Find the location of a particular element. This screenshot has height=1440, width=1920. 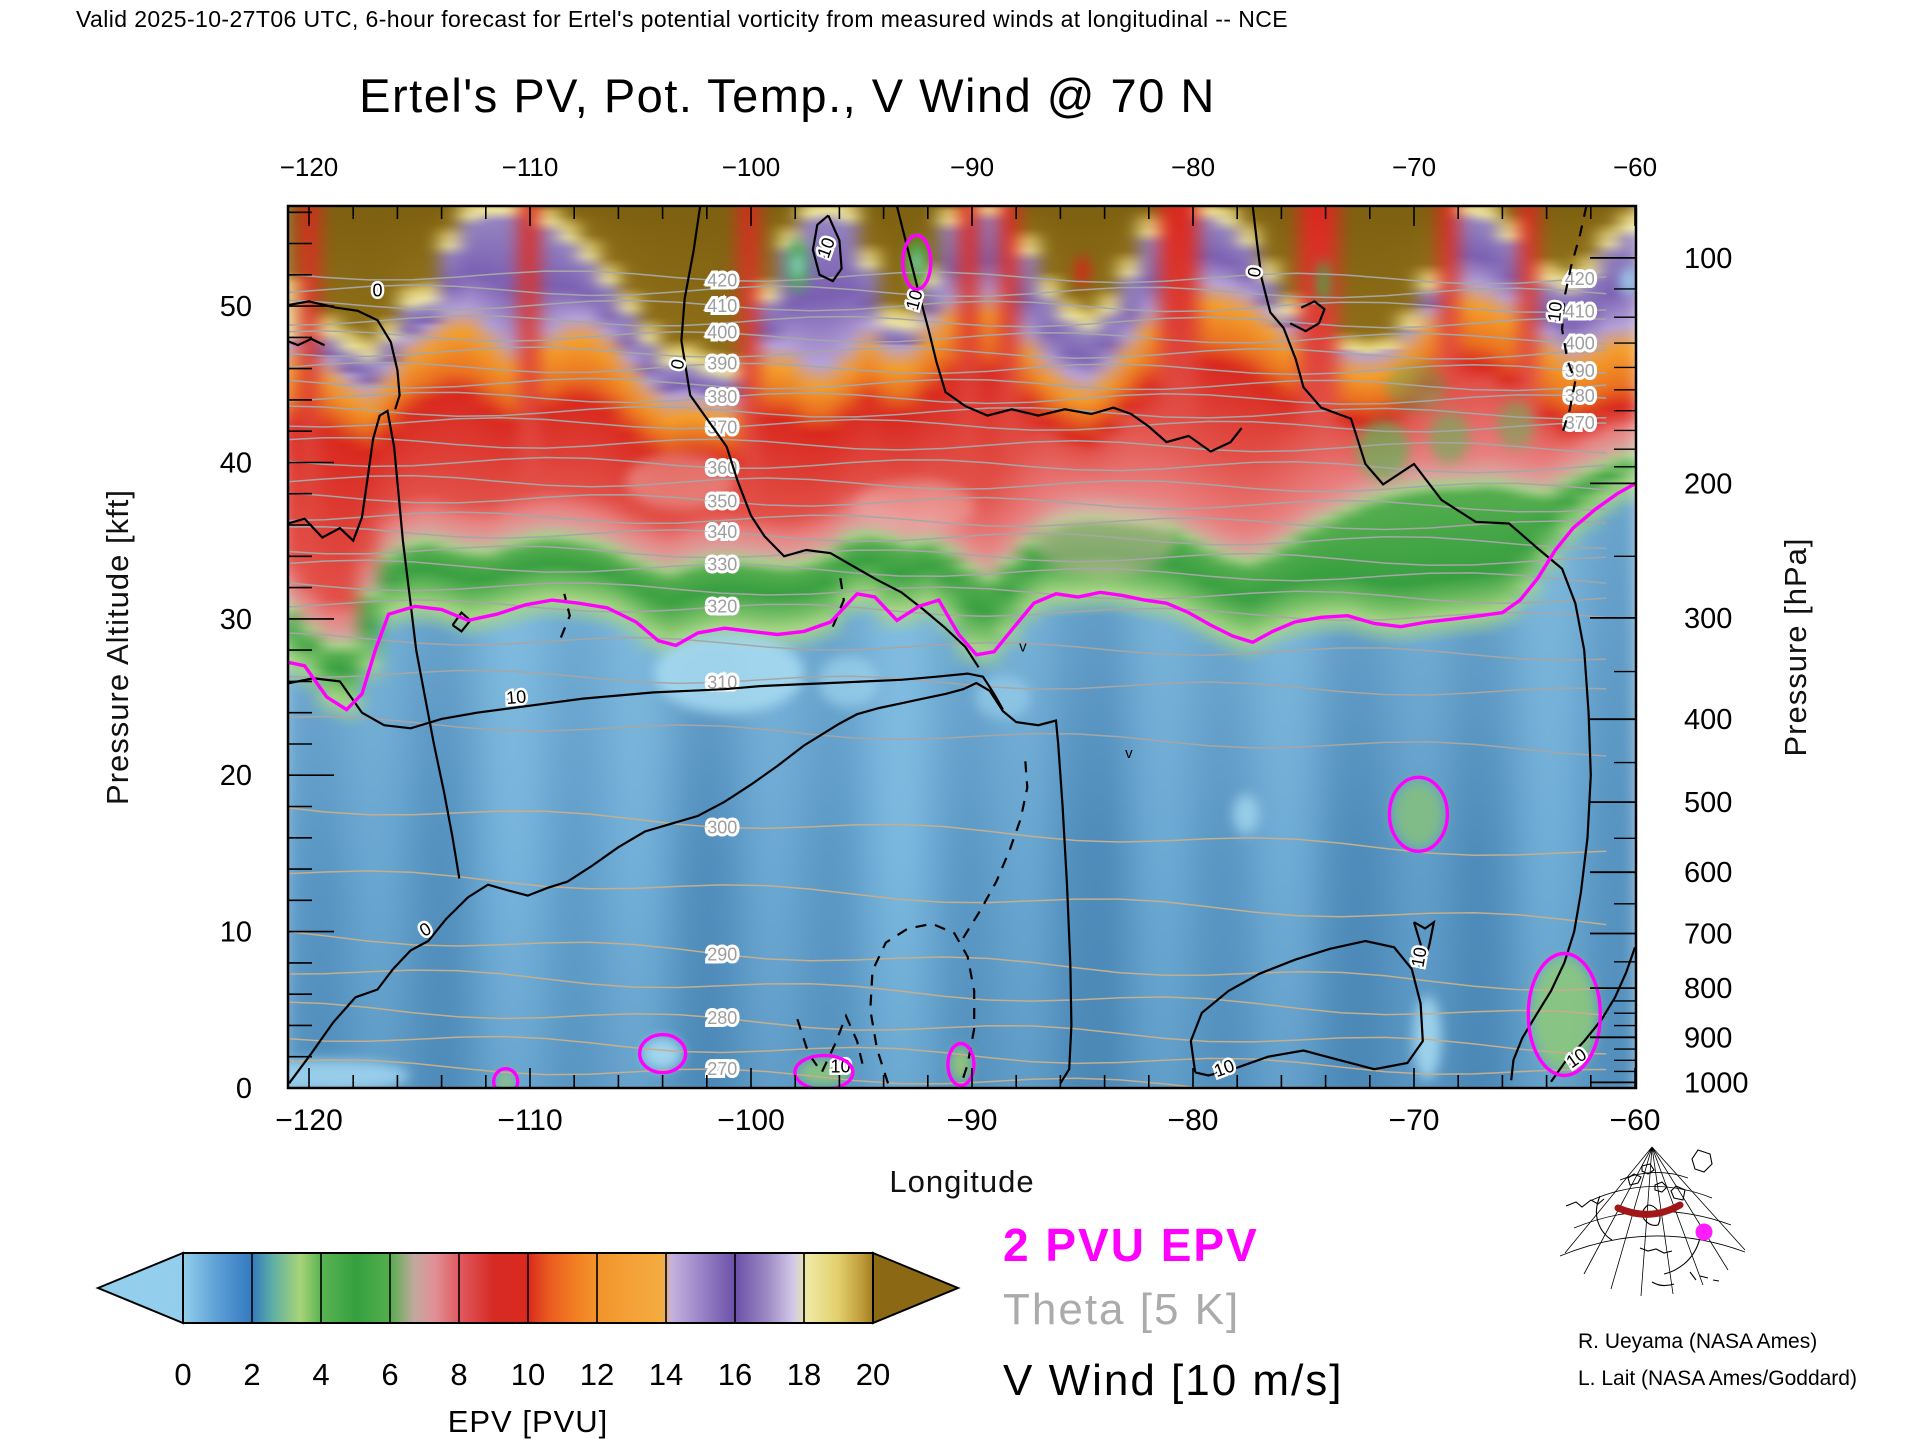

y-left-axis-title: Pressure Altitude [kft] is located at coordinates (117, 647).